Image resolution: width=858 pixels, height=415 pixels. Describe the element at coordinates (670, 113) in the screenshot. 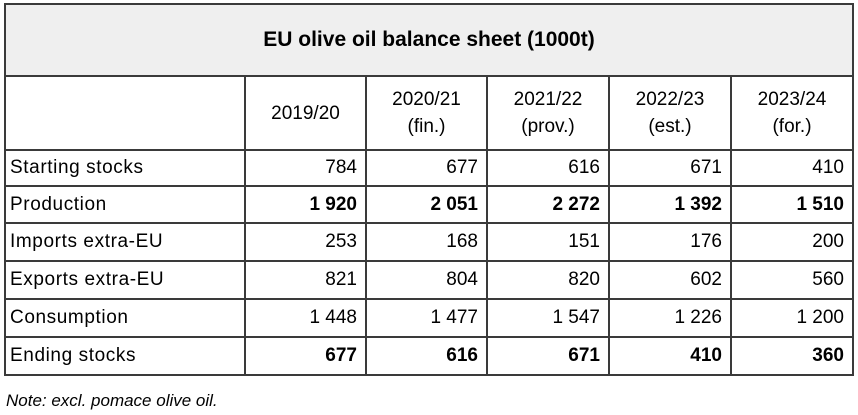

I see `column-header-2022-23: 2022/23 (est.)` at that location.